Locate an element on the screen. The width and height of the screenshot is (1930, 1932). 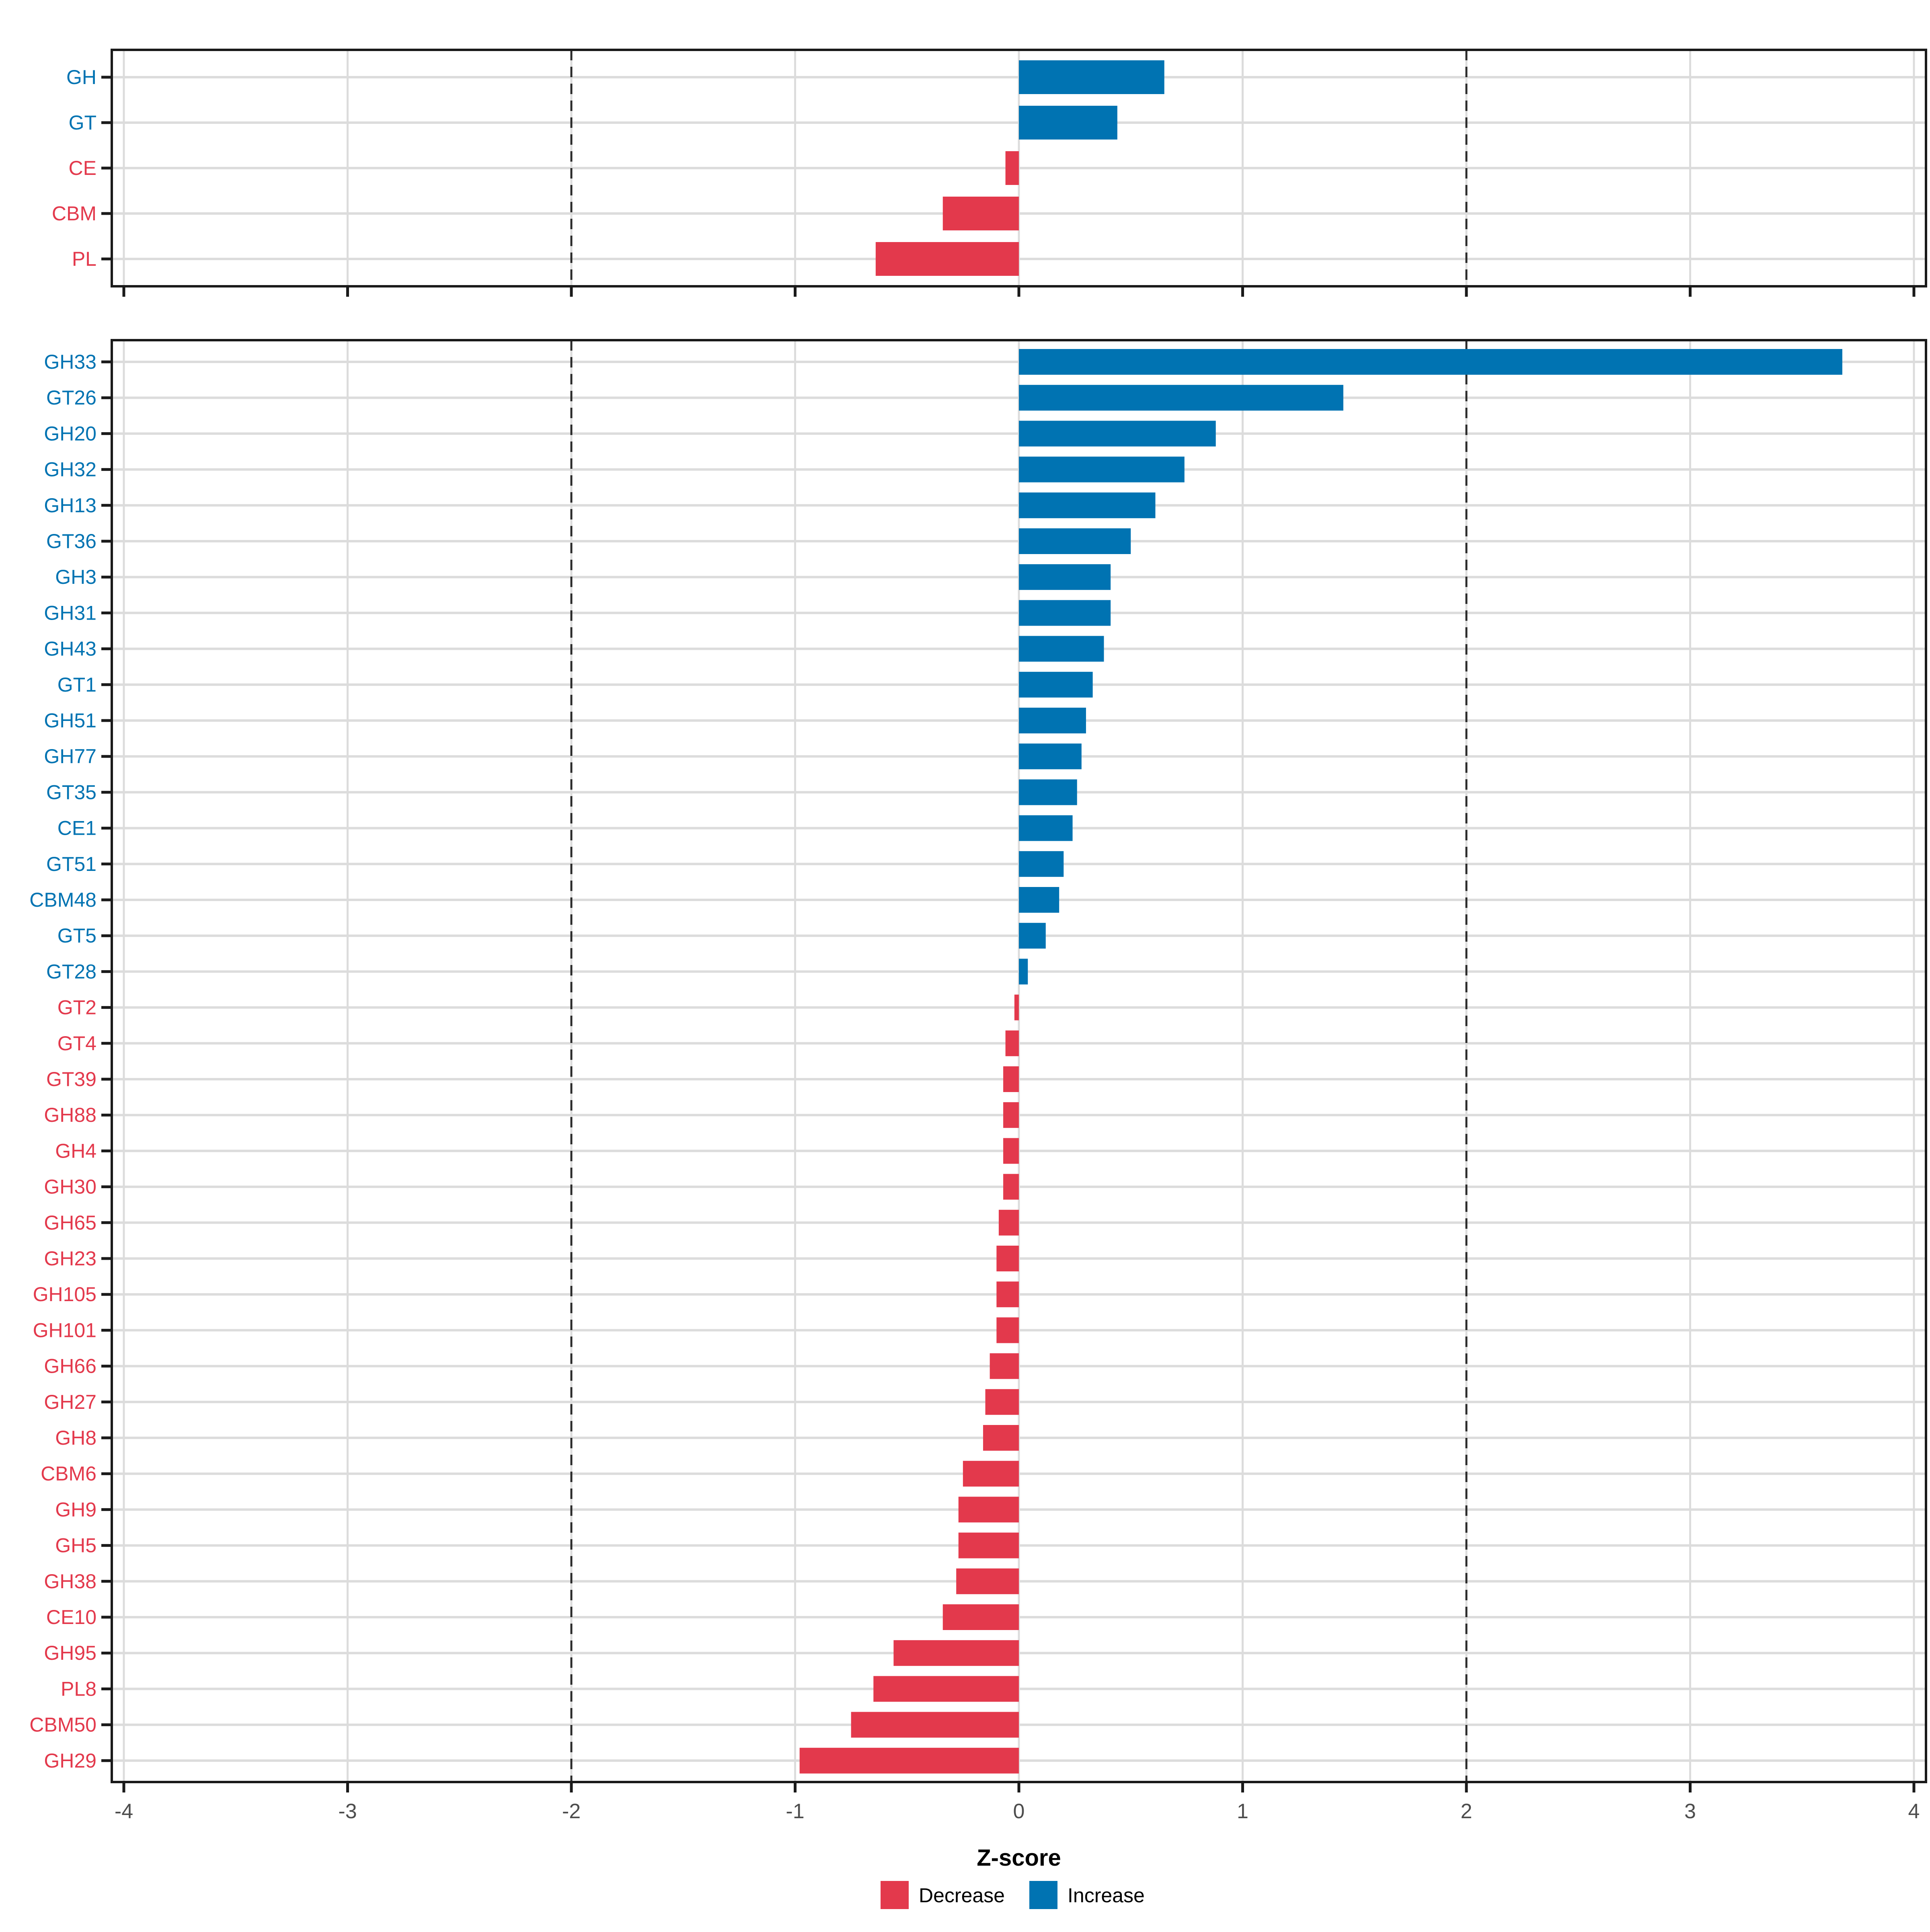
bar-GH13 is located at coordinates (1087, 505).